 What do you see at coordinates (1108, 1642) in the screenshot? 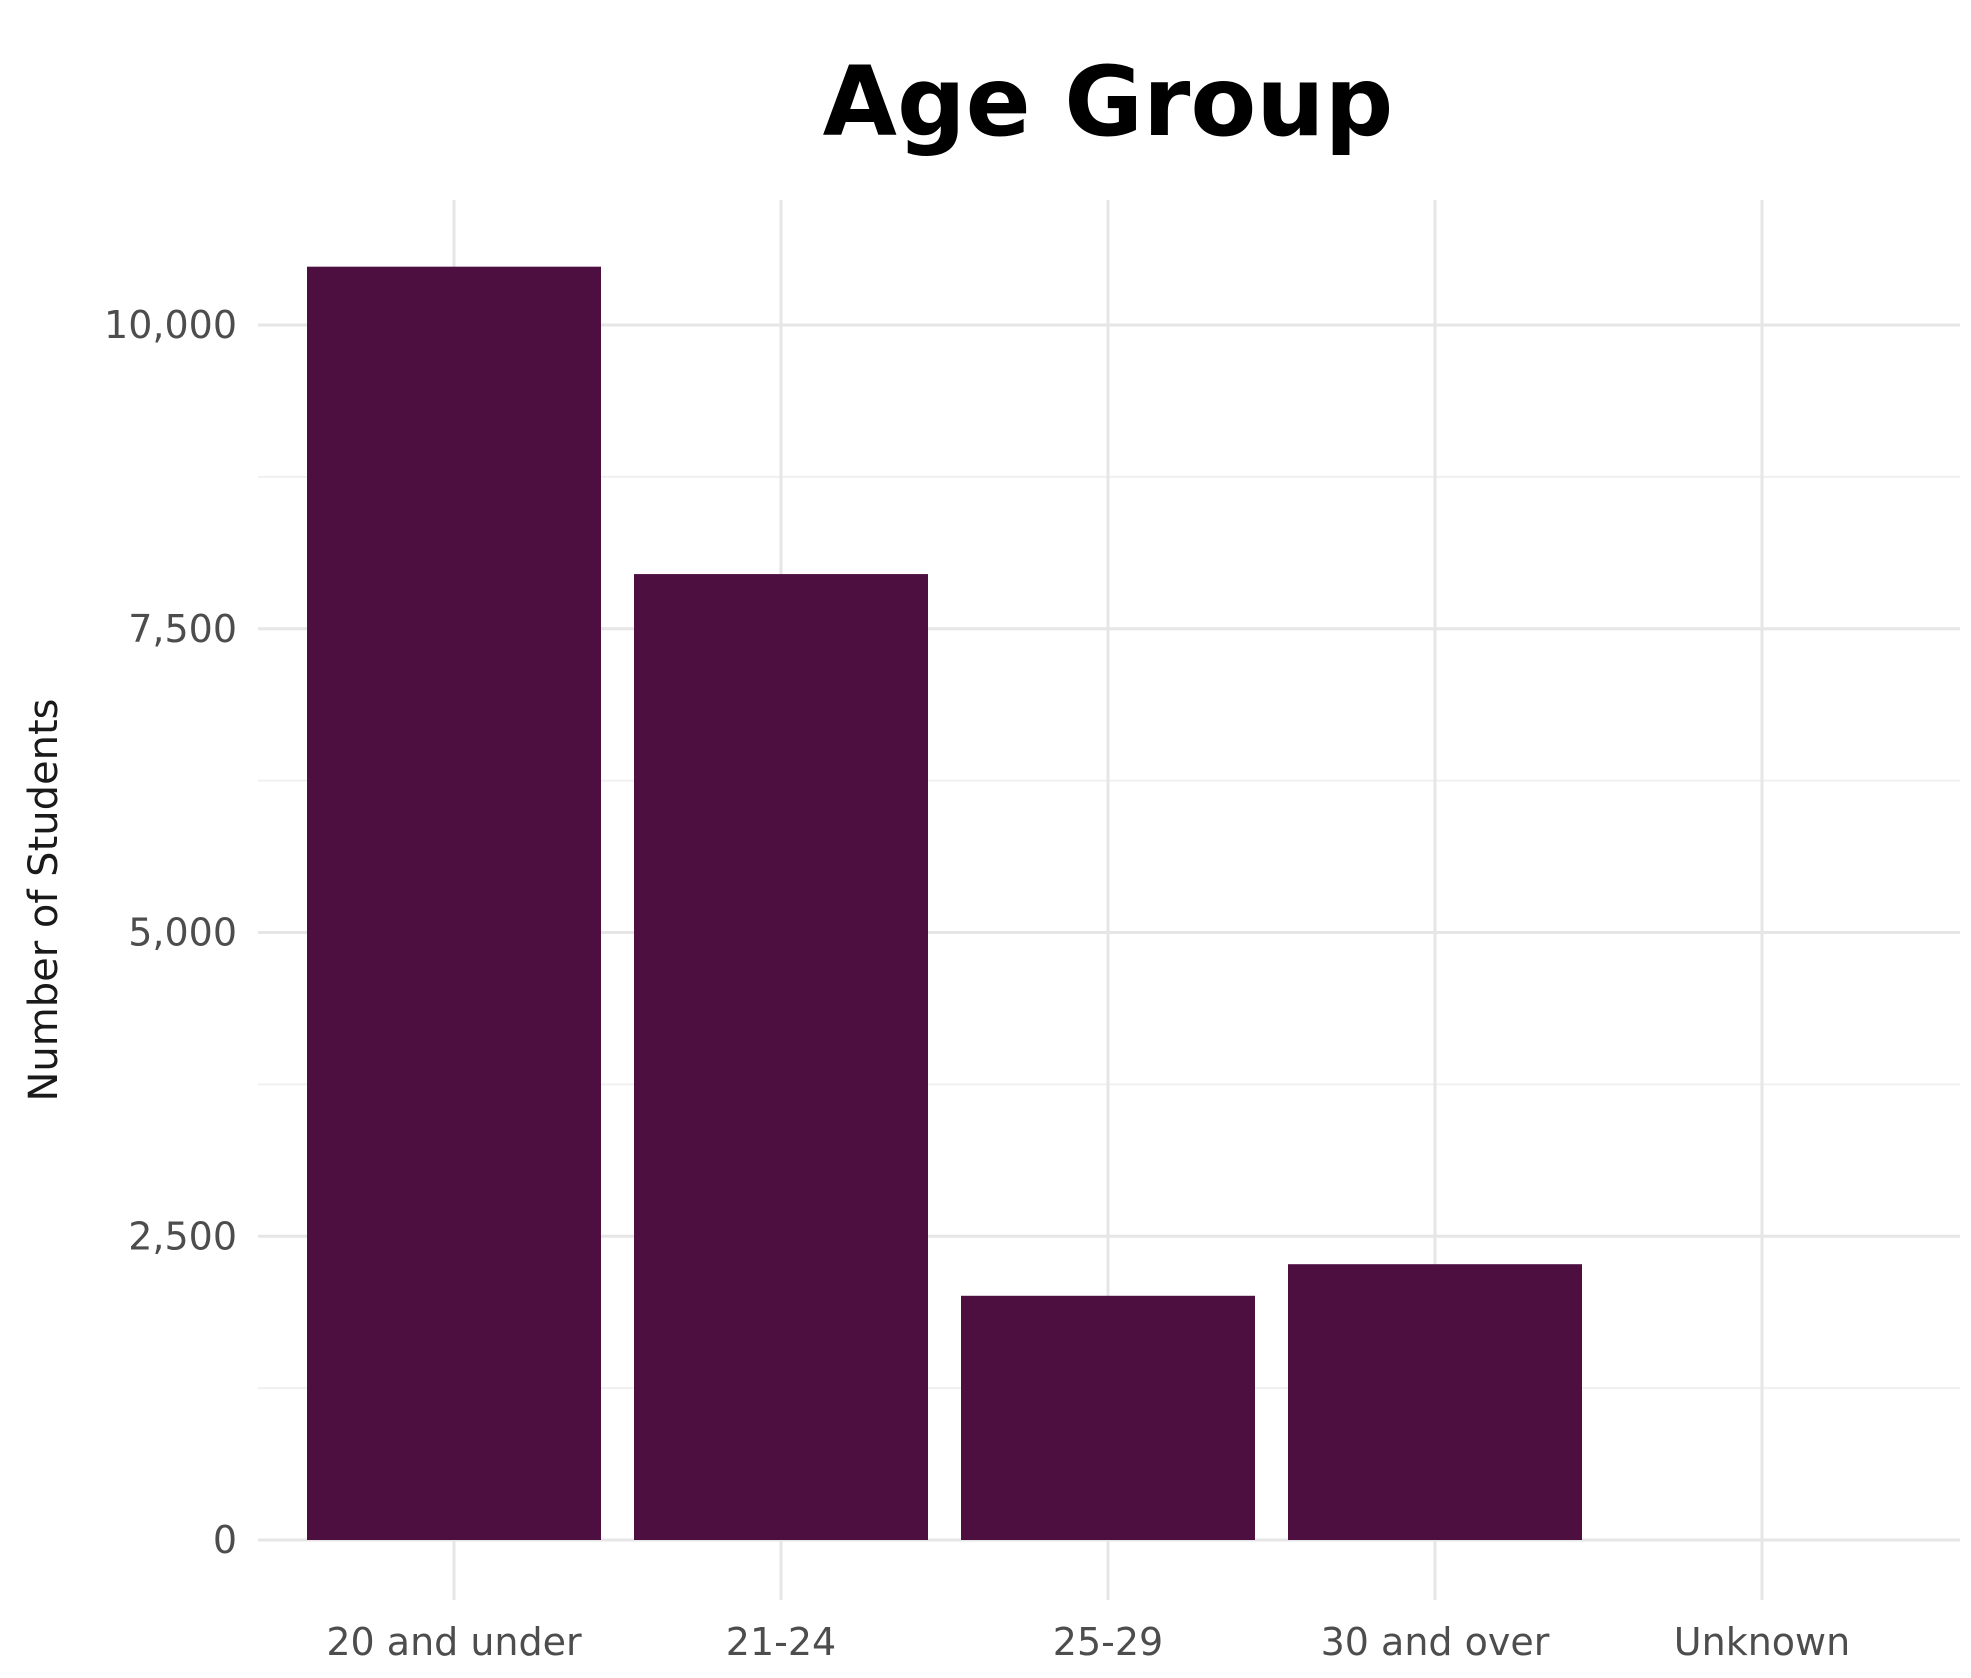
I see `x-tick-label: 25-29` at bounding box center [1108, 1642].